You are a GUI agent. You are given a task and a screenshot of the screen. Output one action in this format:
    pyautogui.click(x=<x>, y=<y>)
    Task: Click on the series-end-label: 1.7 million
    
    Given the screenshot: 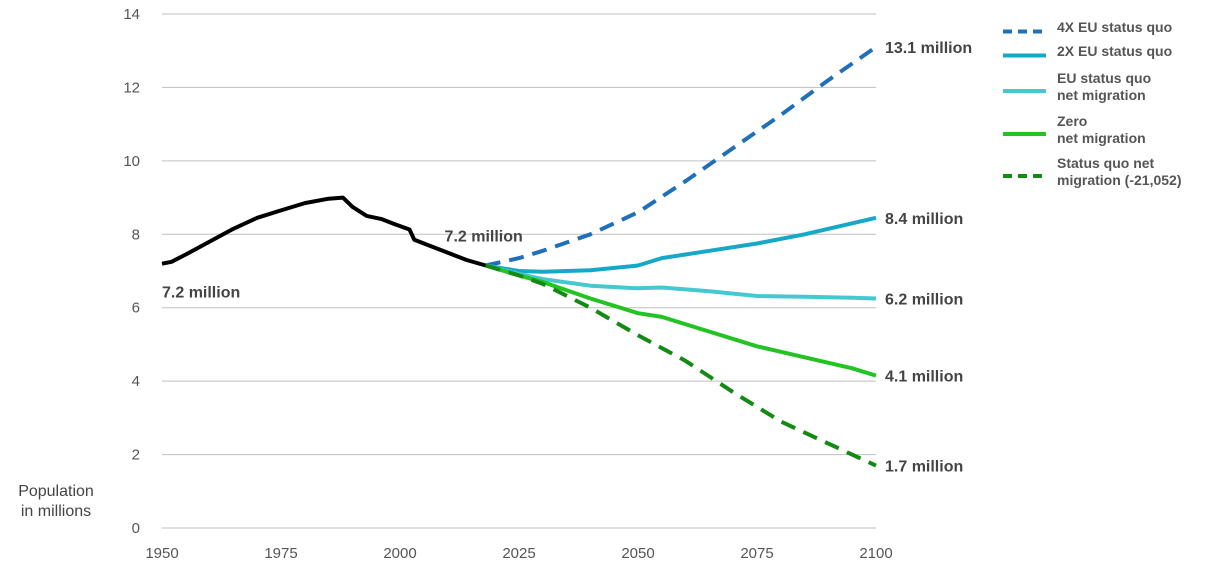 What is the action you would take?
    pyautogui.click(x=924, y=467)
    